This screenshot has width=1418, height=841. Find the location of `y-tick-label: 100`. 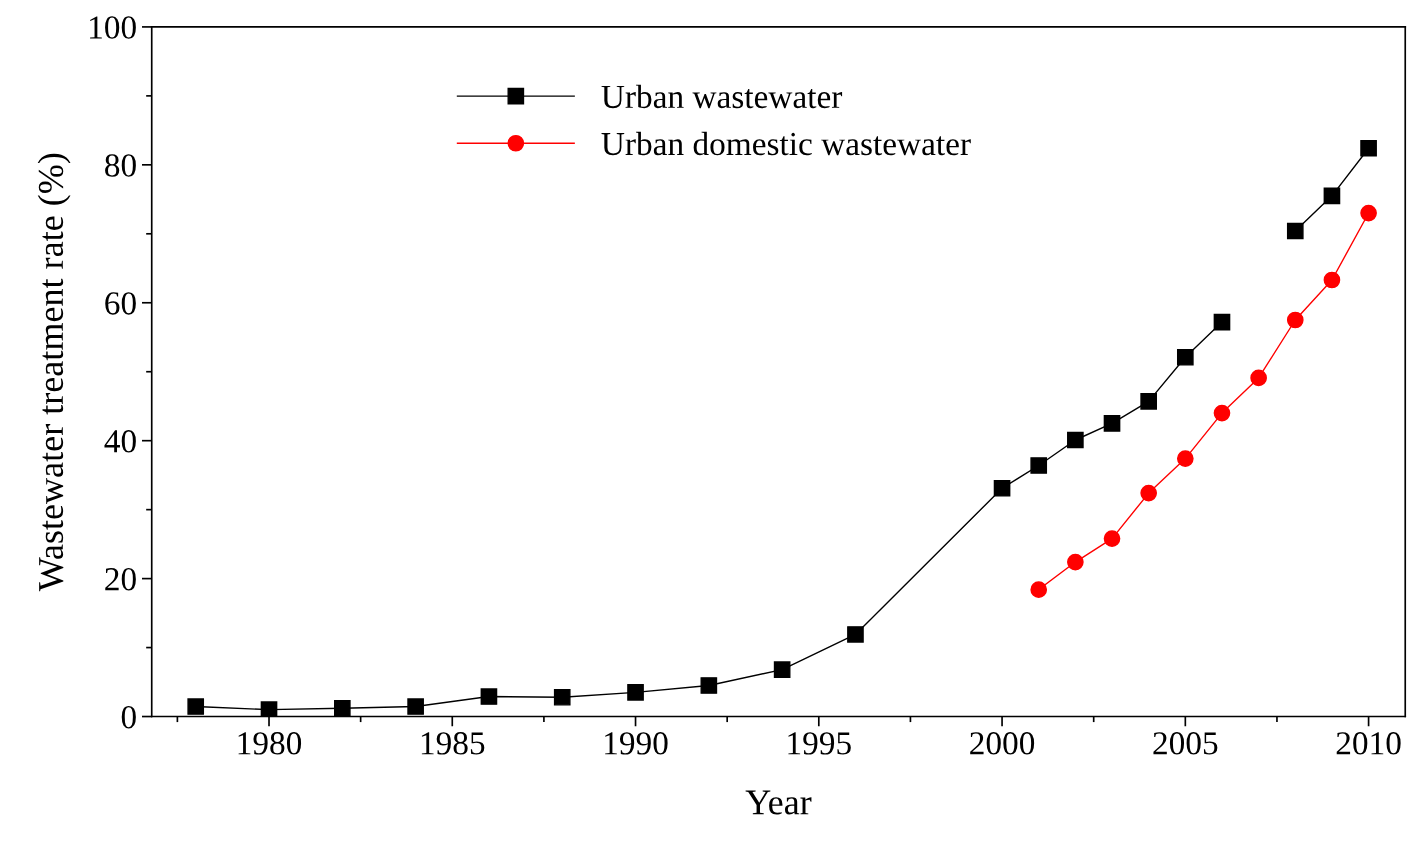

y-tick-label: 100 is located at coordinates (113, 27).